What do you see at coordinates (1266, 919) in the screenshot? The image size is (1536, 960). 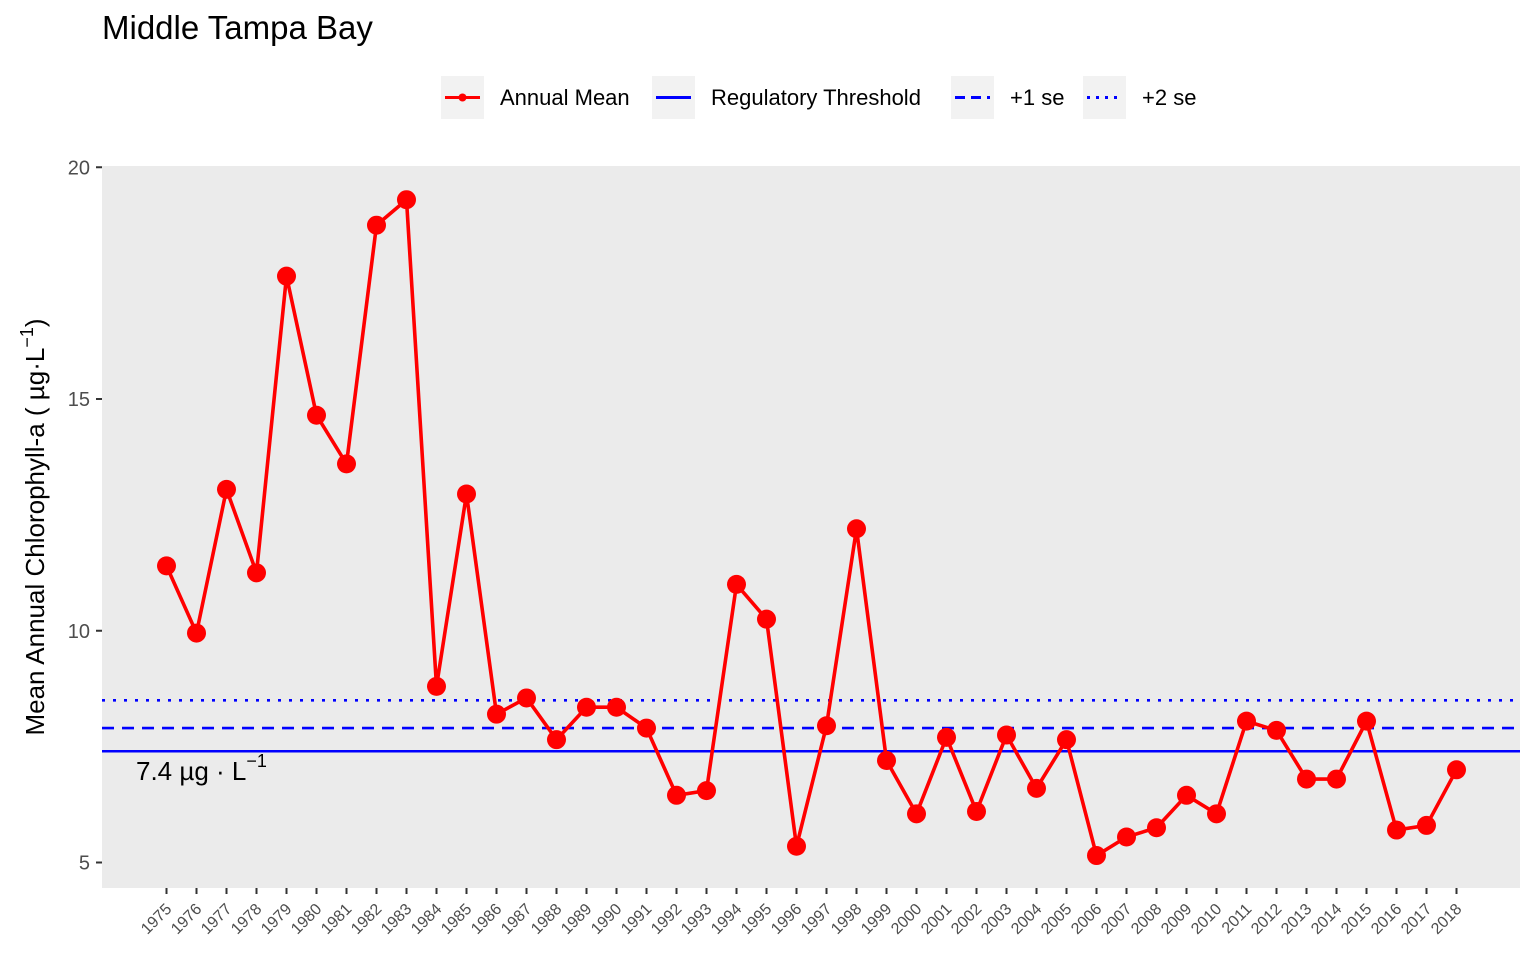 I see `x-tick-label: 2012` at bounding box center [1266, 919].